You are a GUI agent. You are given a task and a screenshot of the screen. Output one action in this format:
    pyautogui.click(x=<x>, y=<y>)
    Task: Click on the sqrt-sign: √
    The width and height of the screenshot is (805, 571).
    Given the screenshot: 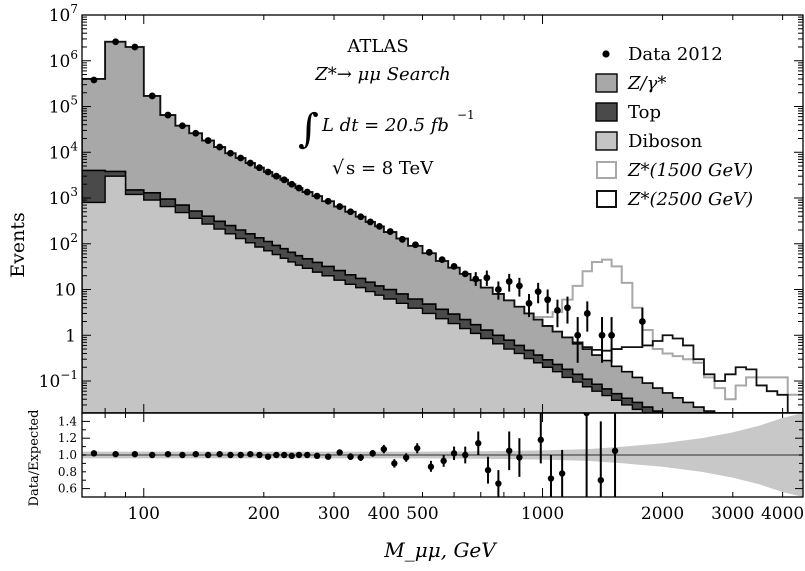 What is the action you would take?
    pyautogui.click(x=338, y=168)
    